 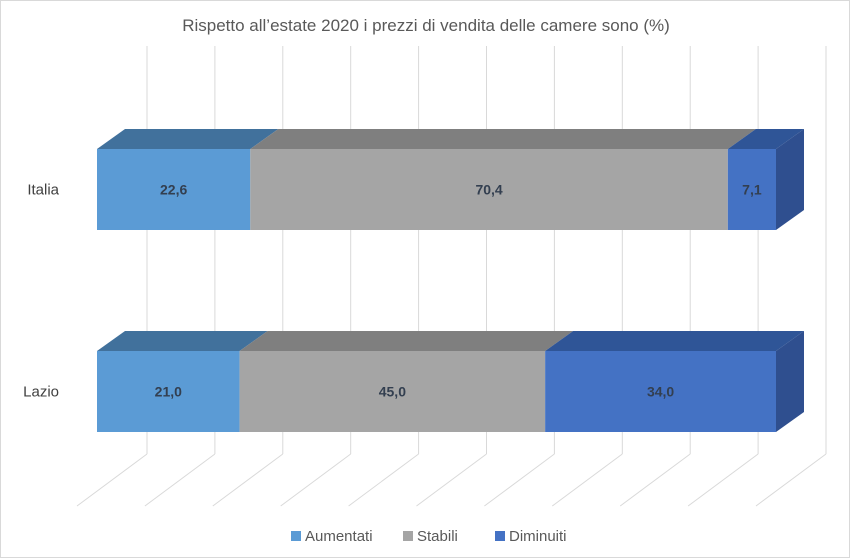 I want to click on data-label: 22,6, so click(x=173, y=190).